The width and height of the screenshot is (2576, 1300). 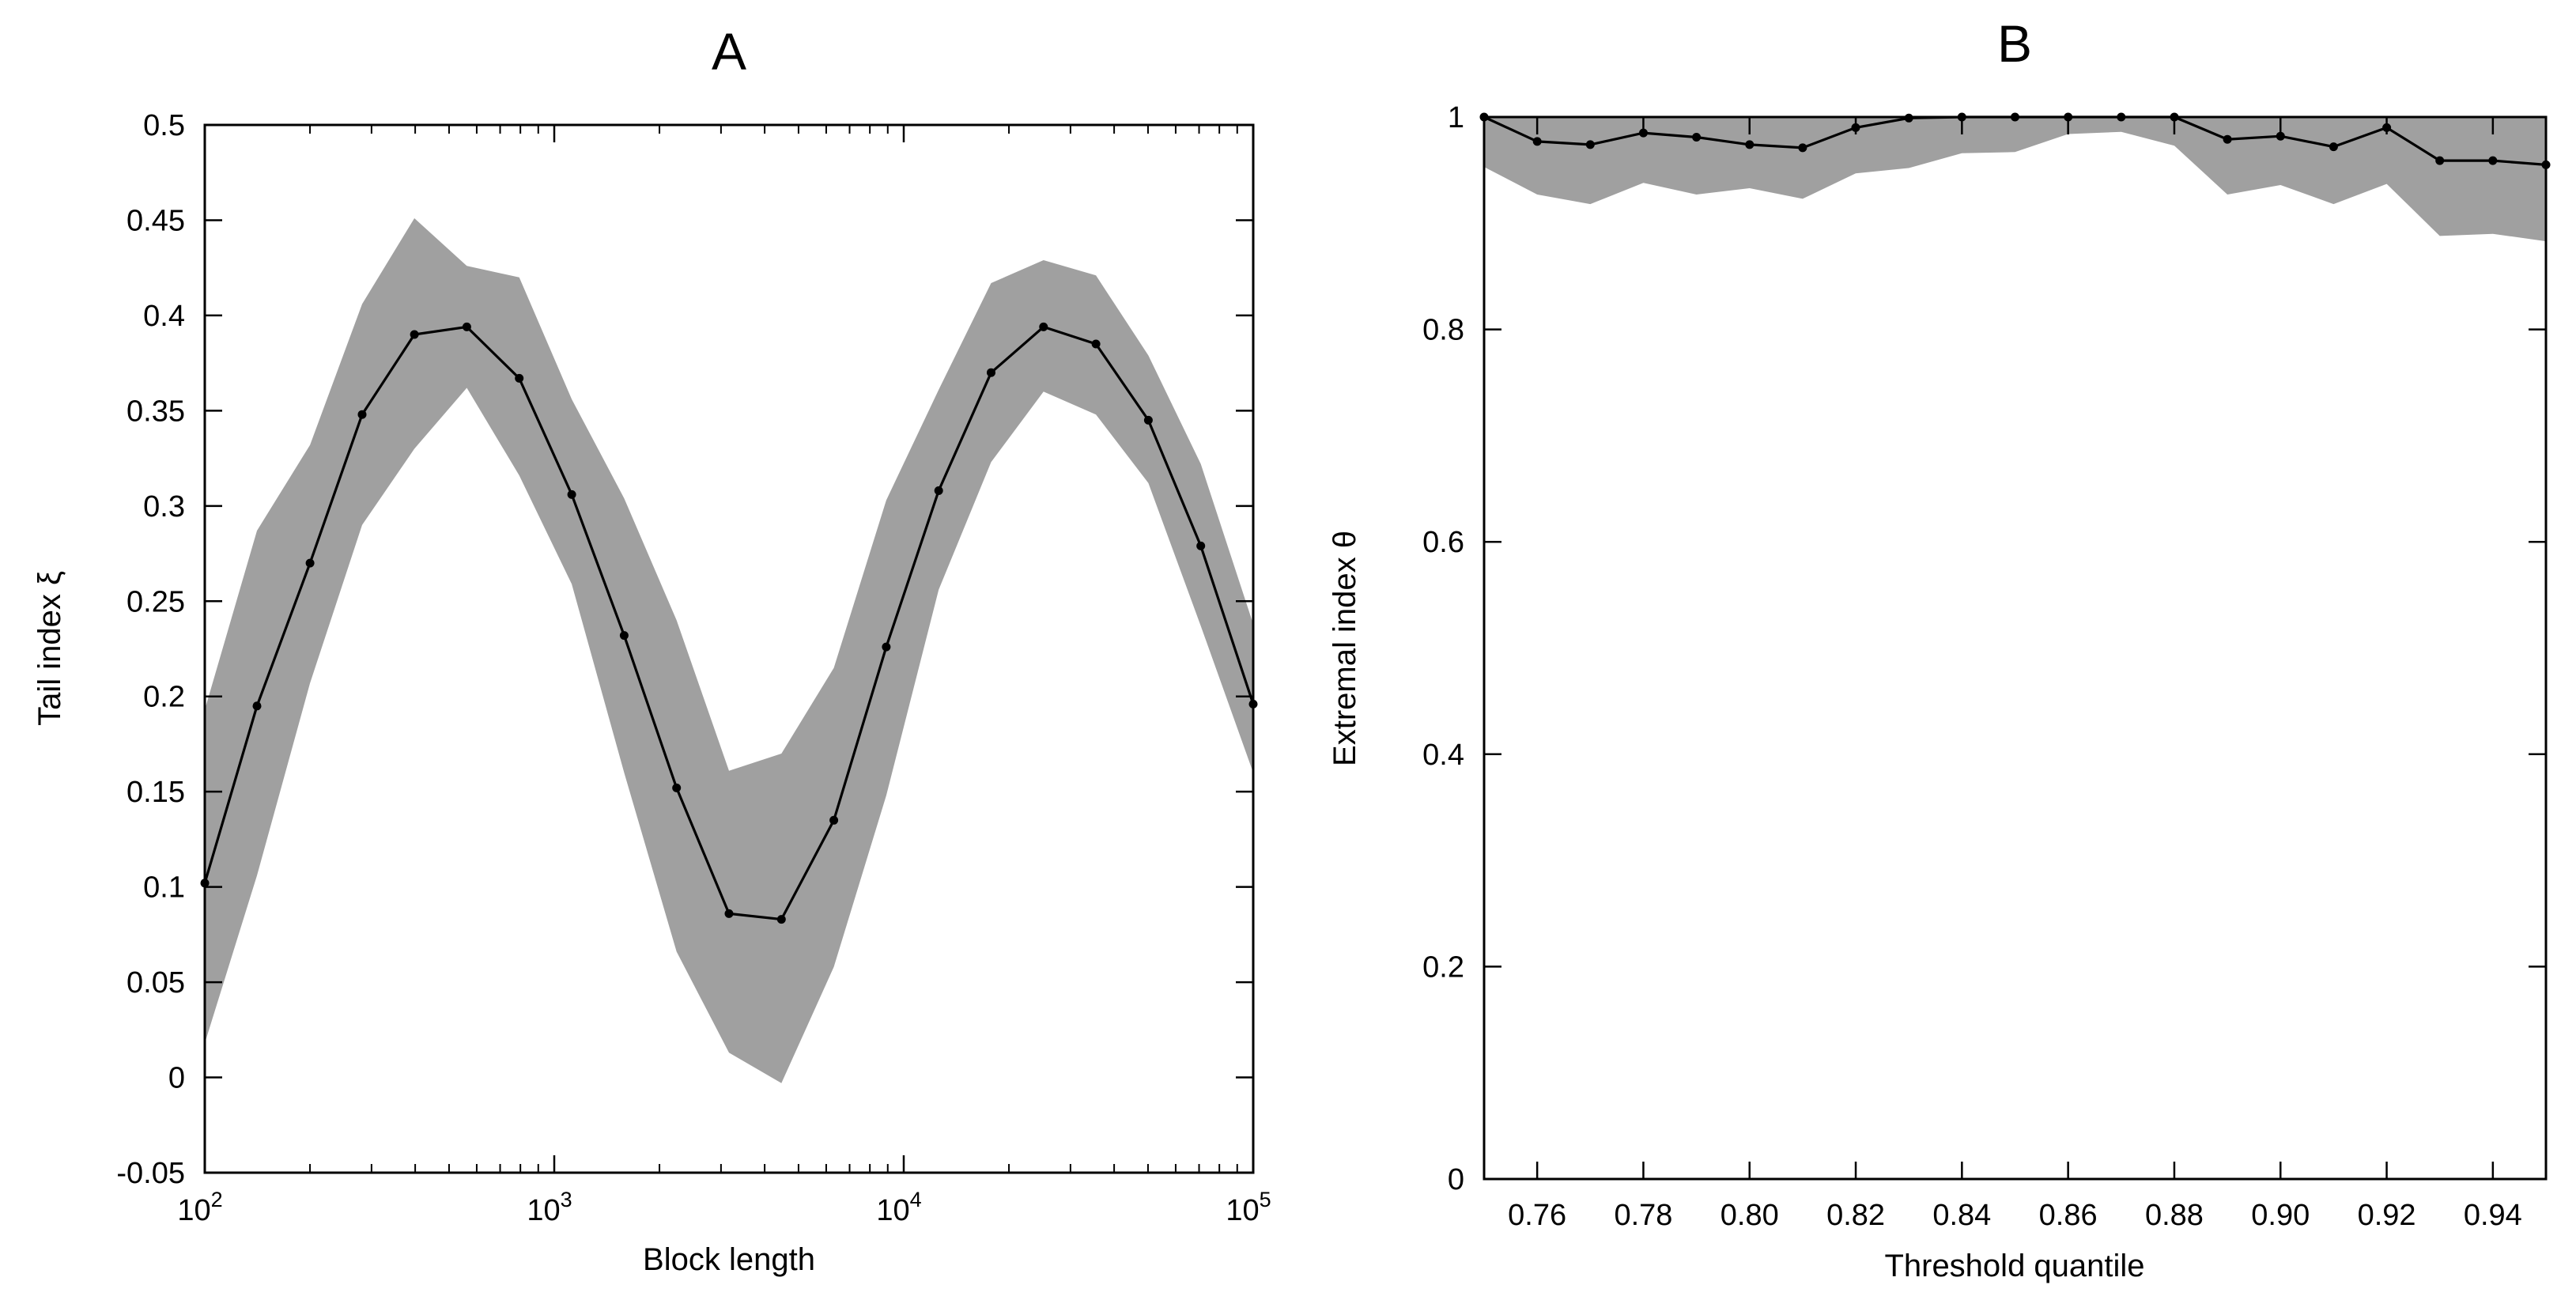 I want to click on b-x-tick-label: 0.94, so click(x=2493, y=1216).